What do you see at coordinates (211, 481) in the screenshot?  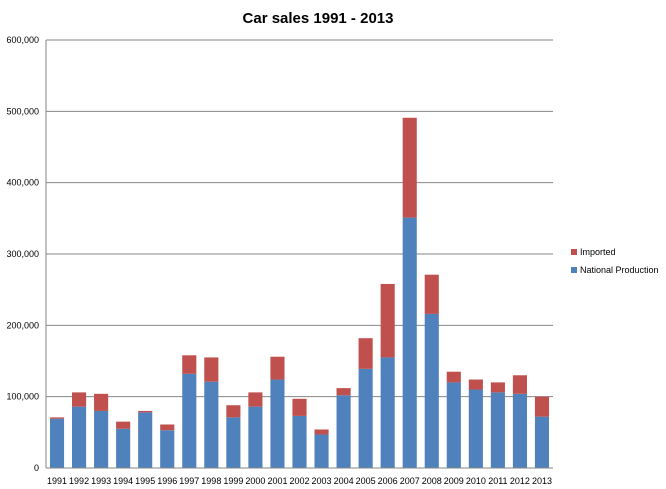 I see `x-tick-label: 1998` at bounding box center [211, 481].